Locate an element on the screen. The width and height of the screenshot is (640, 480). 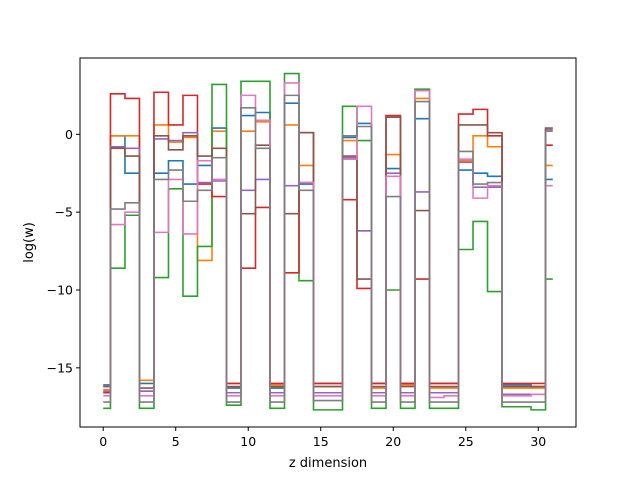
x-axis: 0 5 10 15 20 25 30 is located at coordinates (322, 438).